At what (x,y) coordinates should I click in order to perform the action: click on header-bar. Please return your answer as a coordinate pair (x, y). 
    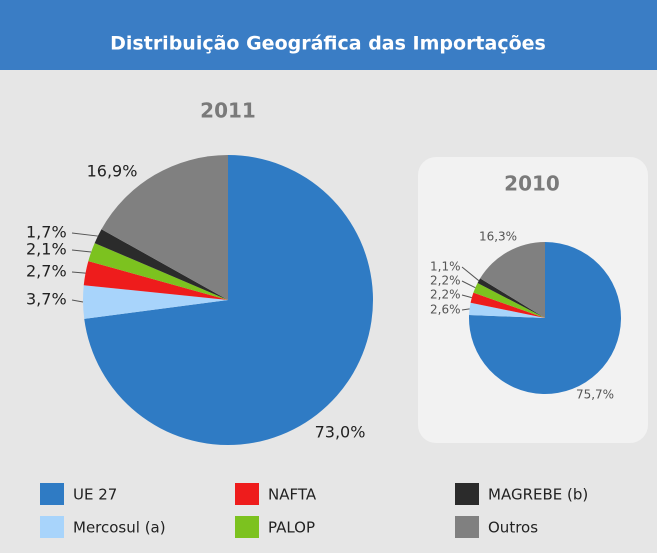
    Looking at the image, I should click on (328, 35).